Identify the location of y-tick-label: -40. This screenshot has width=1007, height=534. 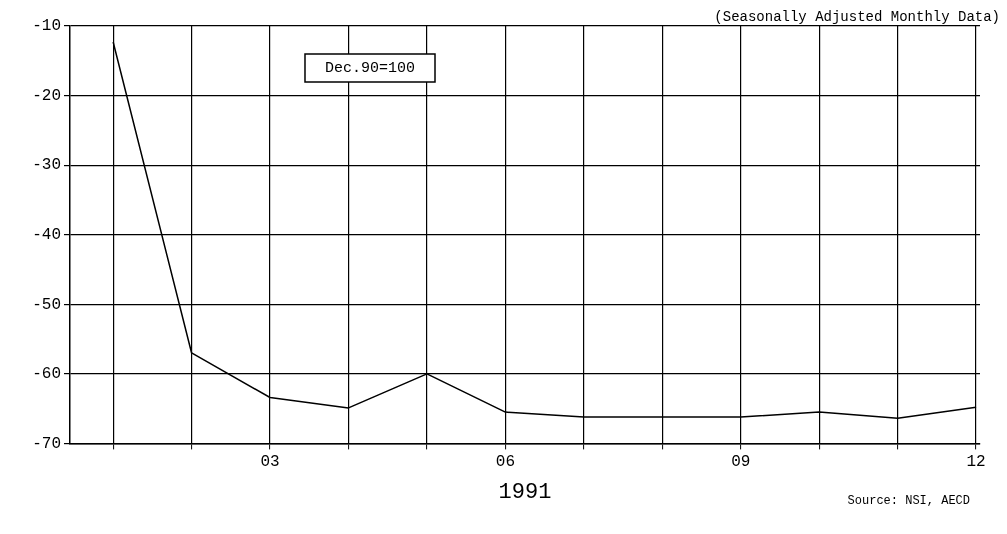
(46, 234).